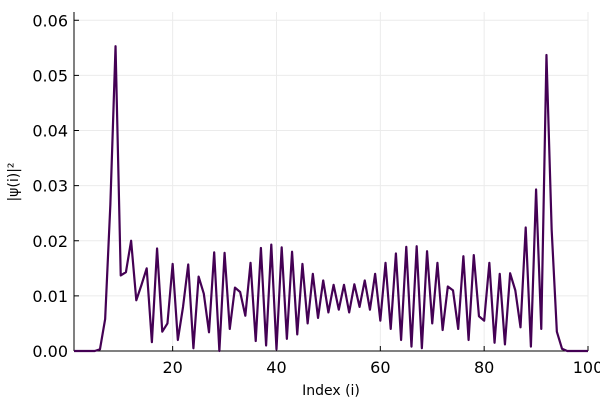 The image size is (600, 400). I want to click on y-axis-label: |ψ(i)|², so click(14, 181).